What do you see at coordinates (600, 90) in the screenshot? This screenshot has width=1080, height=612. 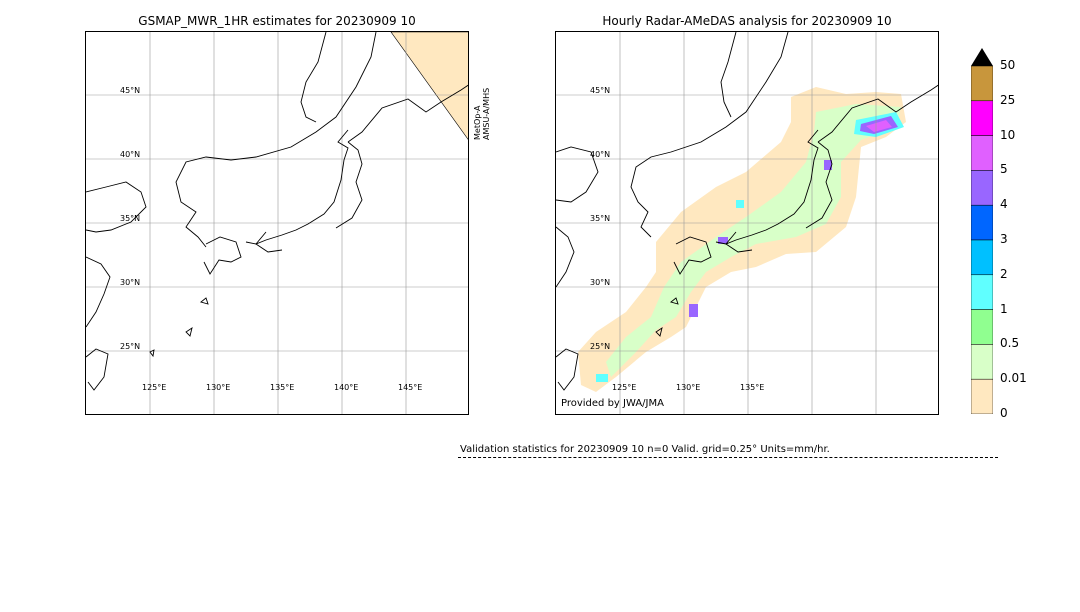 I see `right-lat-label-45: 45°N` at bounding box center [600, 90].